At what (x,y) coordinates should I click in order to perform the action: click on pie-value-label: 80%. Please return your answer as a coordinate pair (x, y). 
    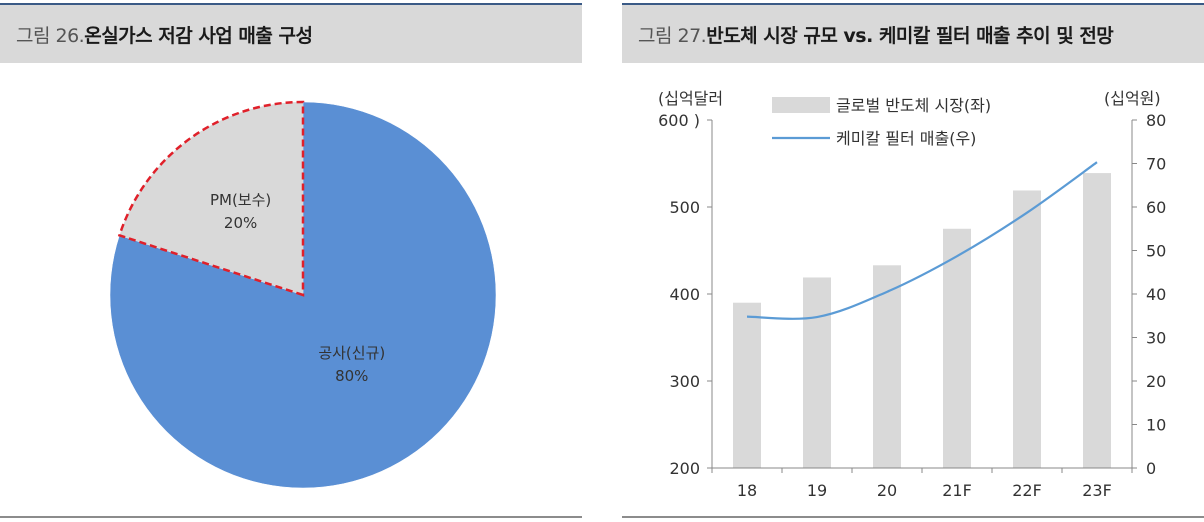
    Looking at the image, I should click on (351, 376).